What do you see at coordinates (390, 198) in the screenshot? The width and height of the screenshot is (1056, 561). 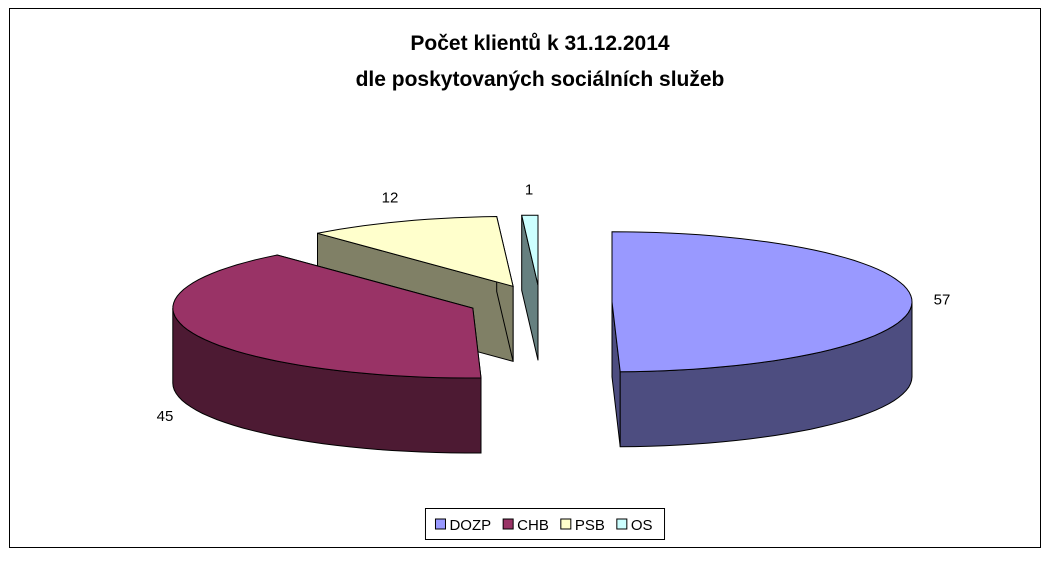 I see `data-label: 12` at bounding box center [390, 198].